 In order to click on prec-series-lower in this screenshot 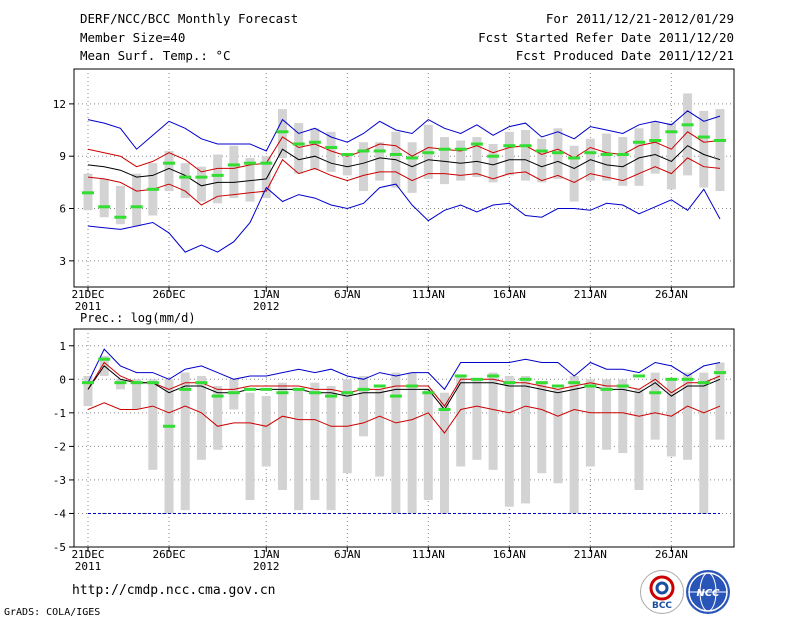, I will do `click(404, 418)`.